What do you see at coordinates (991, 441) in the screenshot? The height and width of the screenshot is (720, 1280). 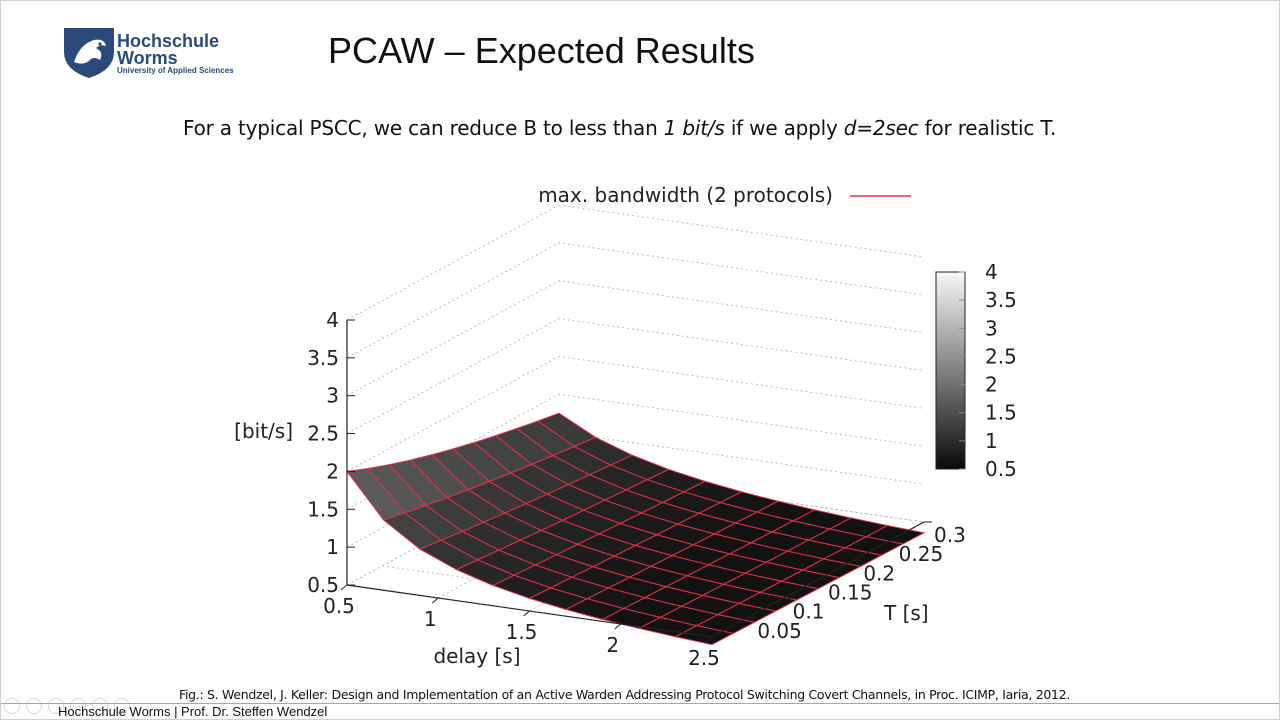 I see `colorbar-tick-label: 1` at bounding box center [991, 441].